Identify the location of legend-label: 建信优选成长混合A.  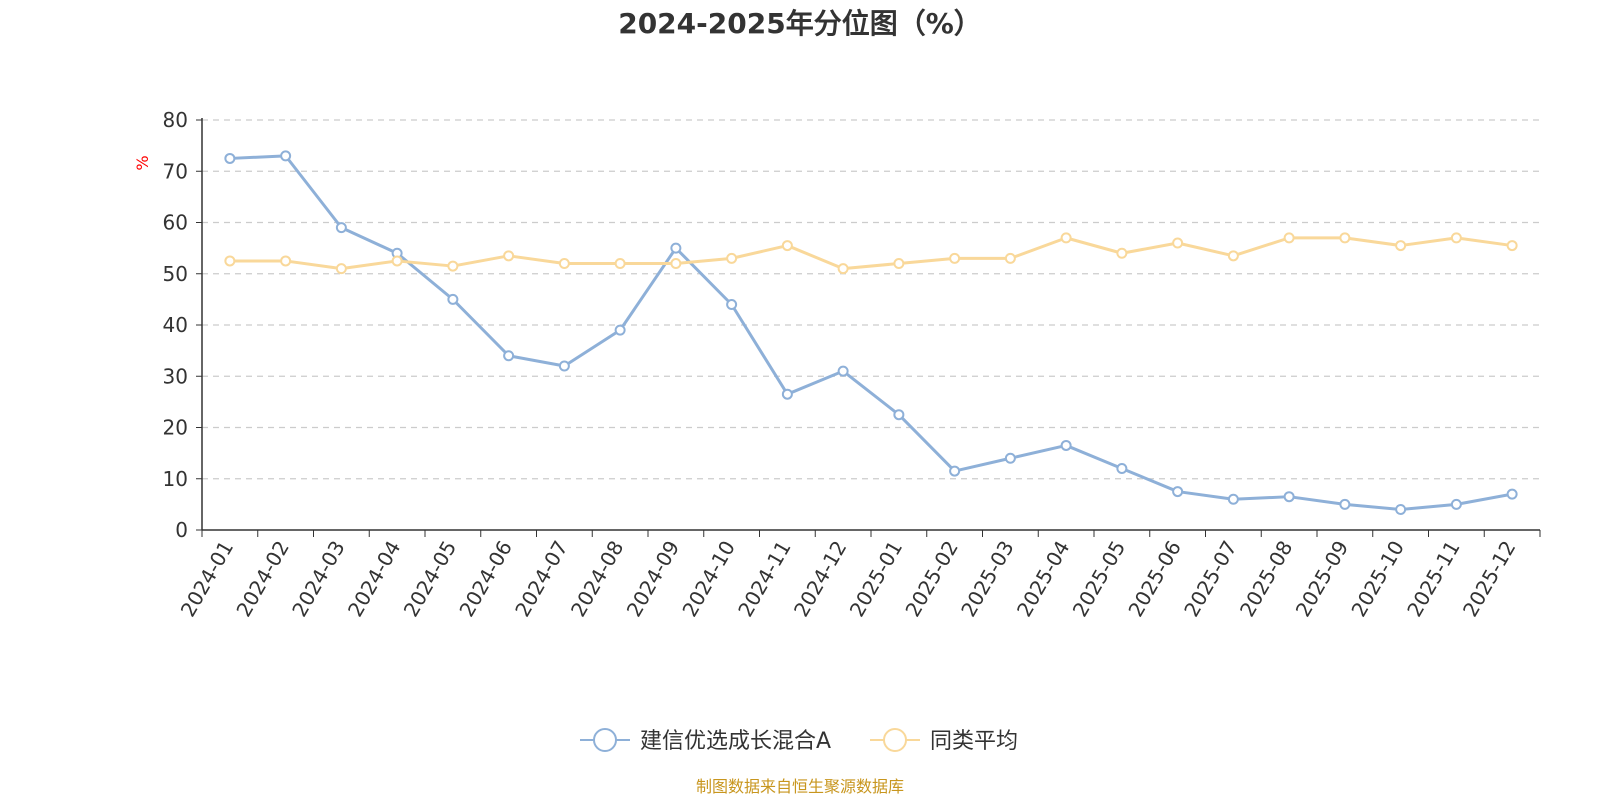
(735, 741).